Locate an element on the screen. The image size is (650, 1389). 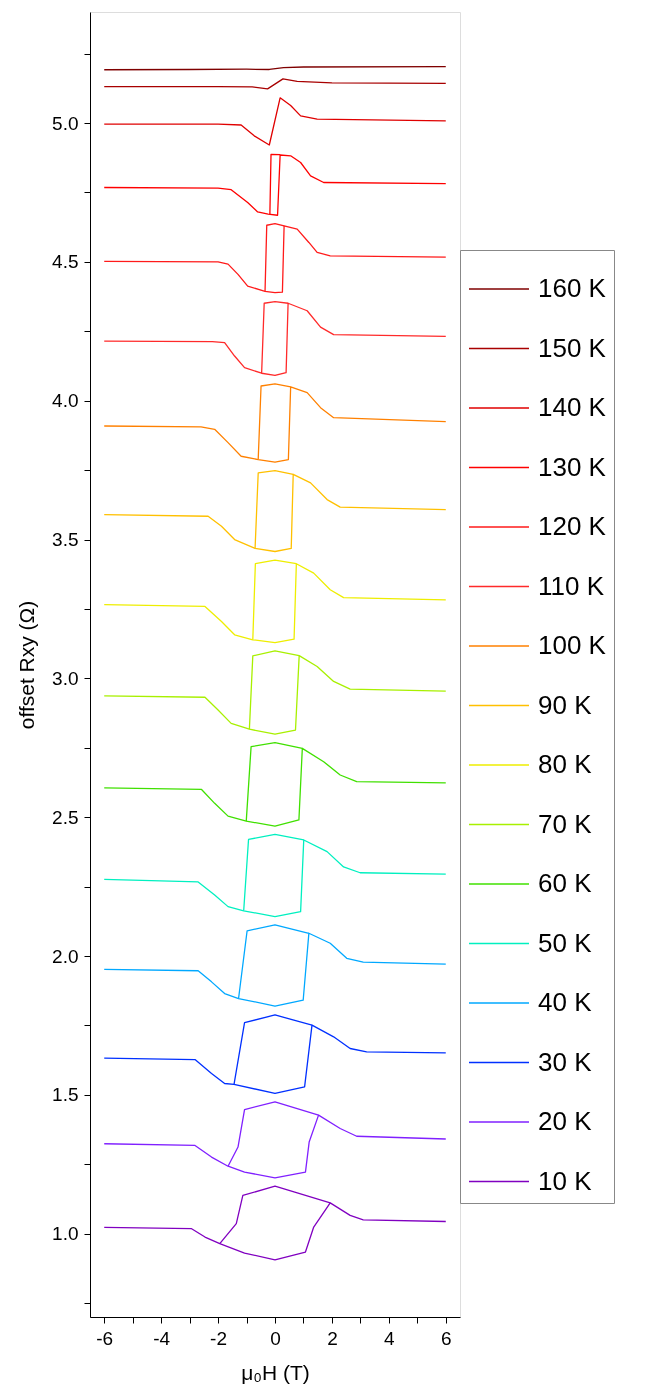
y-tick-label: 3.0 is located at coordinates (65, 678).